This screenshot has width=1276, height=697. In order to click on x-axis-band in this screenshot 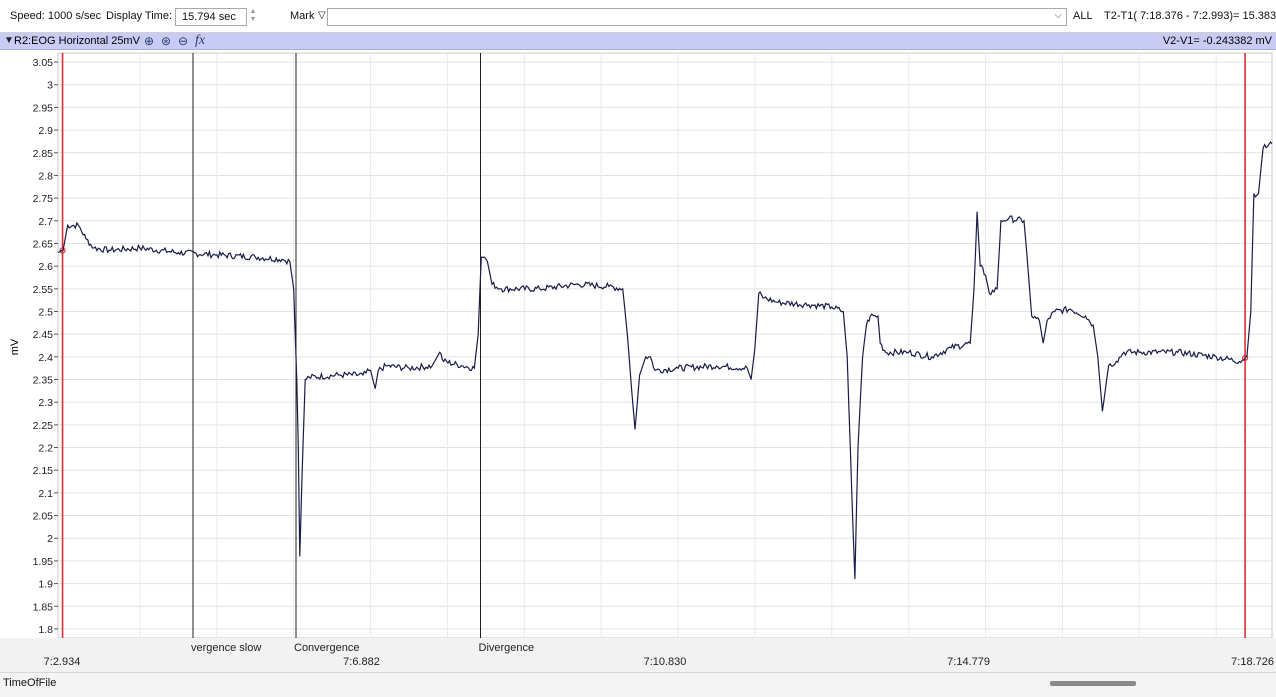, I will do `click(638, 655)`.